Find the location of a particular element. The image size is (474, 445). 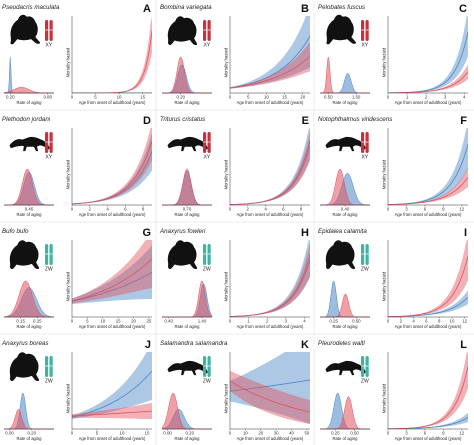

age-tick-label: 9 is located at coordinates (443, 209).